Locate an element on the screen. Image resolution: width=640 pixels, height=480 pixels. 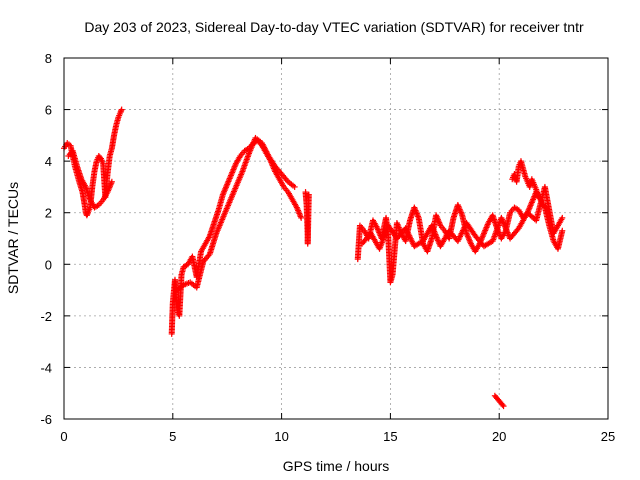
series-segment-3b is located at coordinates (462, 217).